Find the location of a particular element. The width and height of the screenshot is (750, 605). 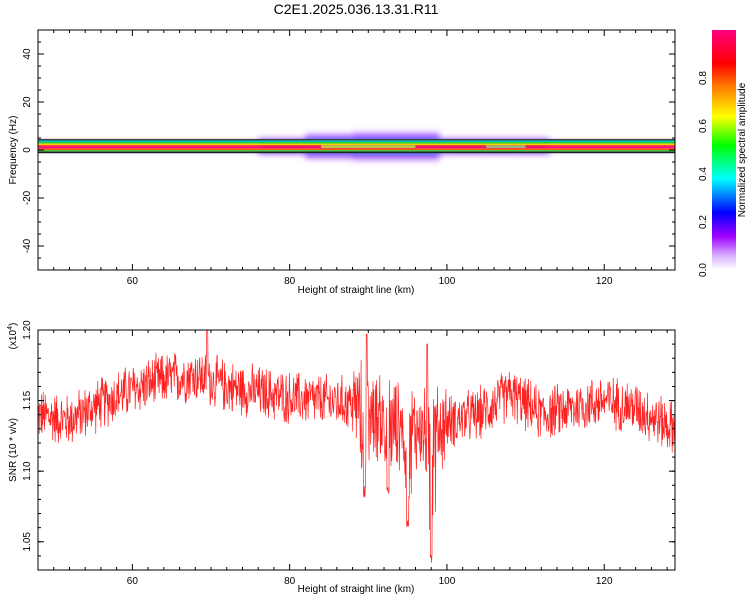

band-stripe-green-lower is located at coordinates (356, 151).